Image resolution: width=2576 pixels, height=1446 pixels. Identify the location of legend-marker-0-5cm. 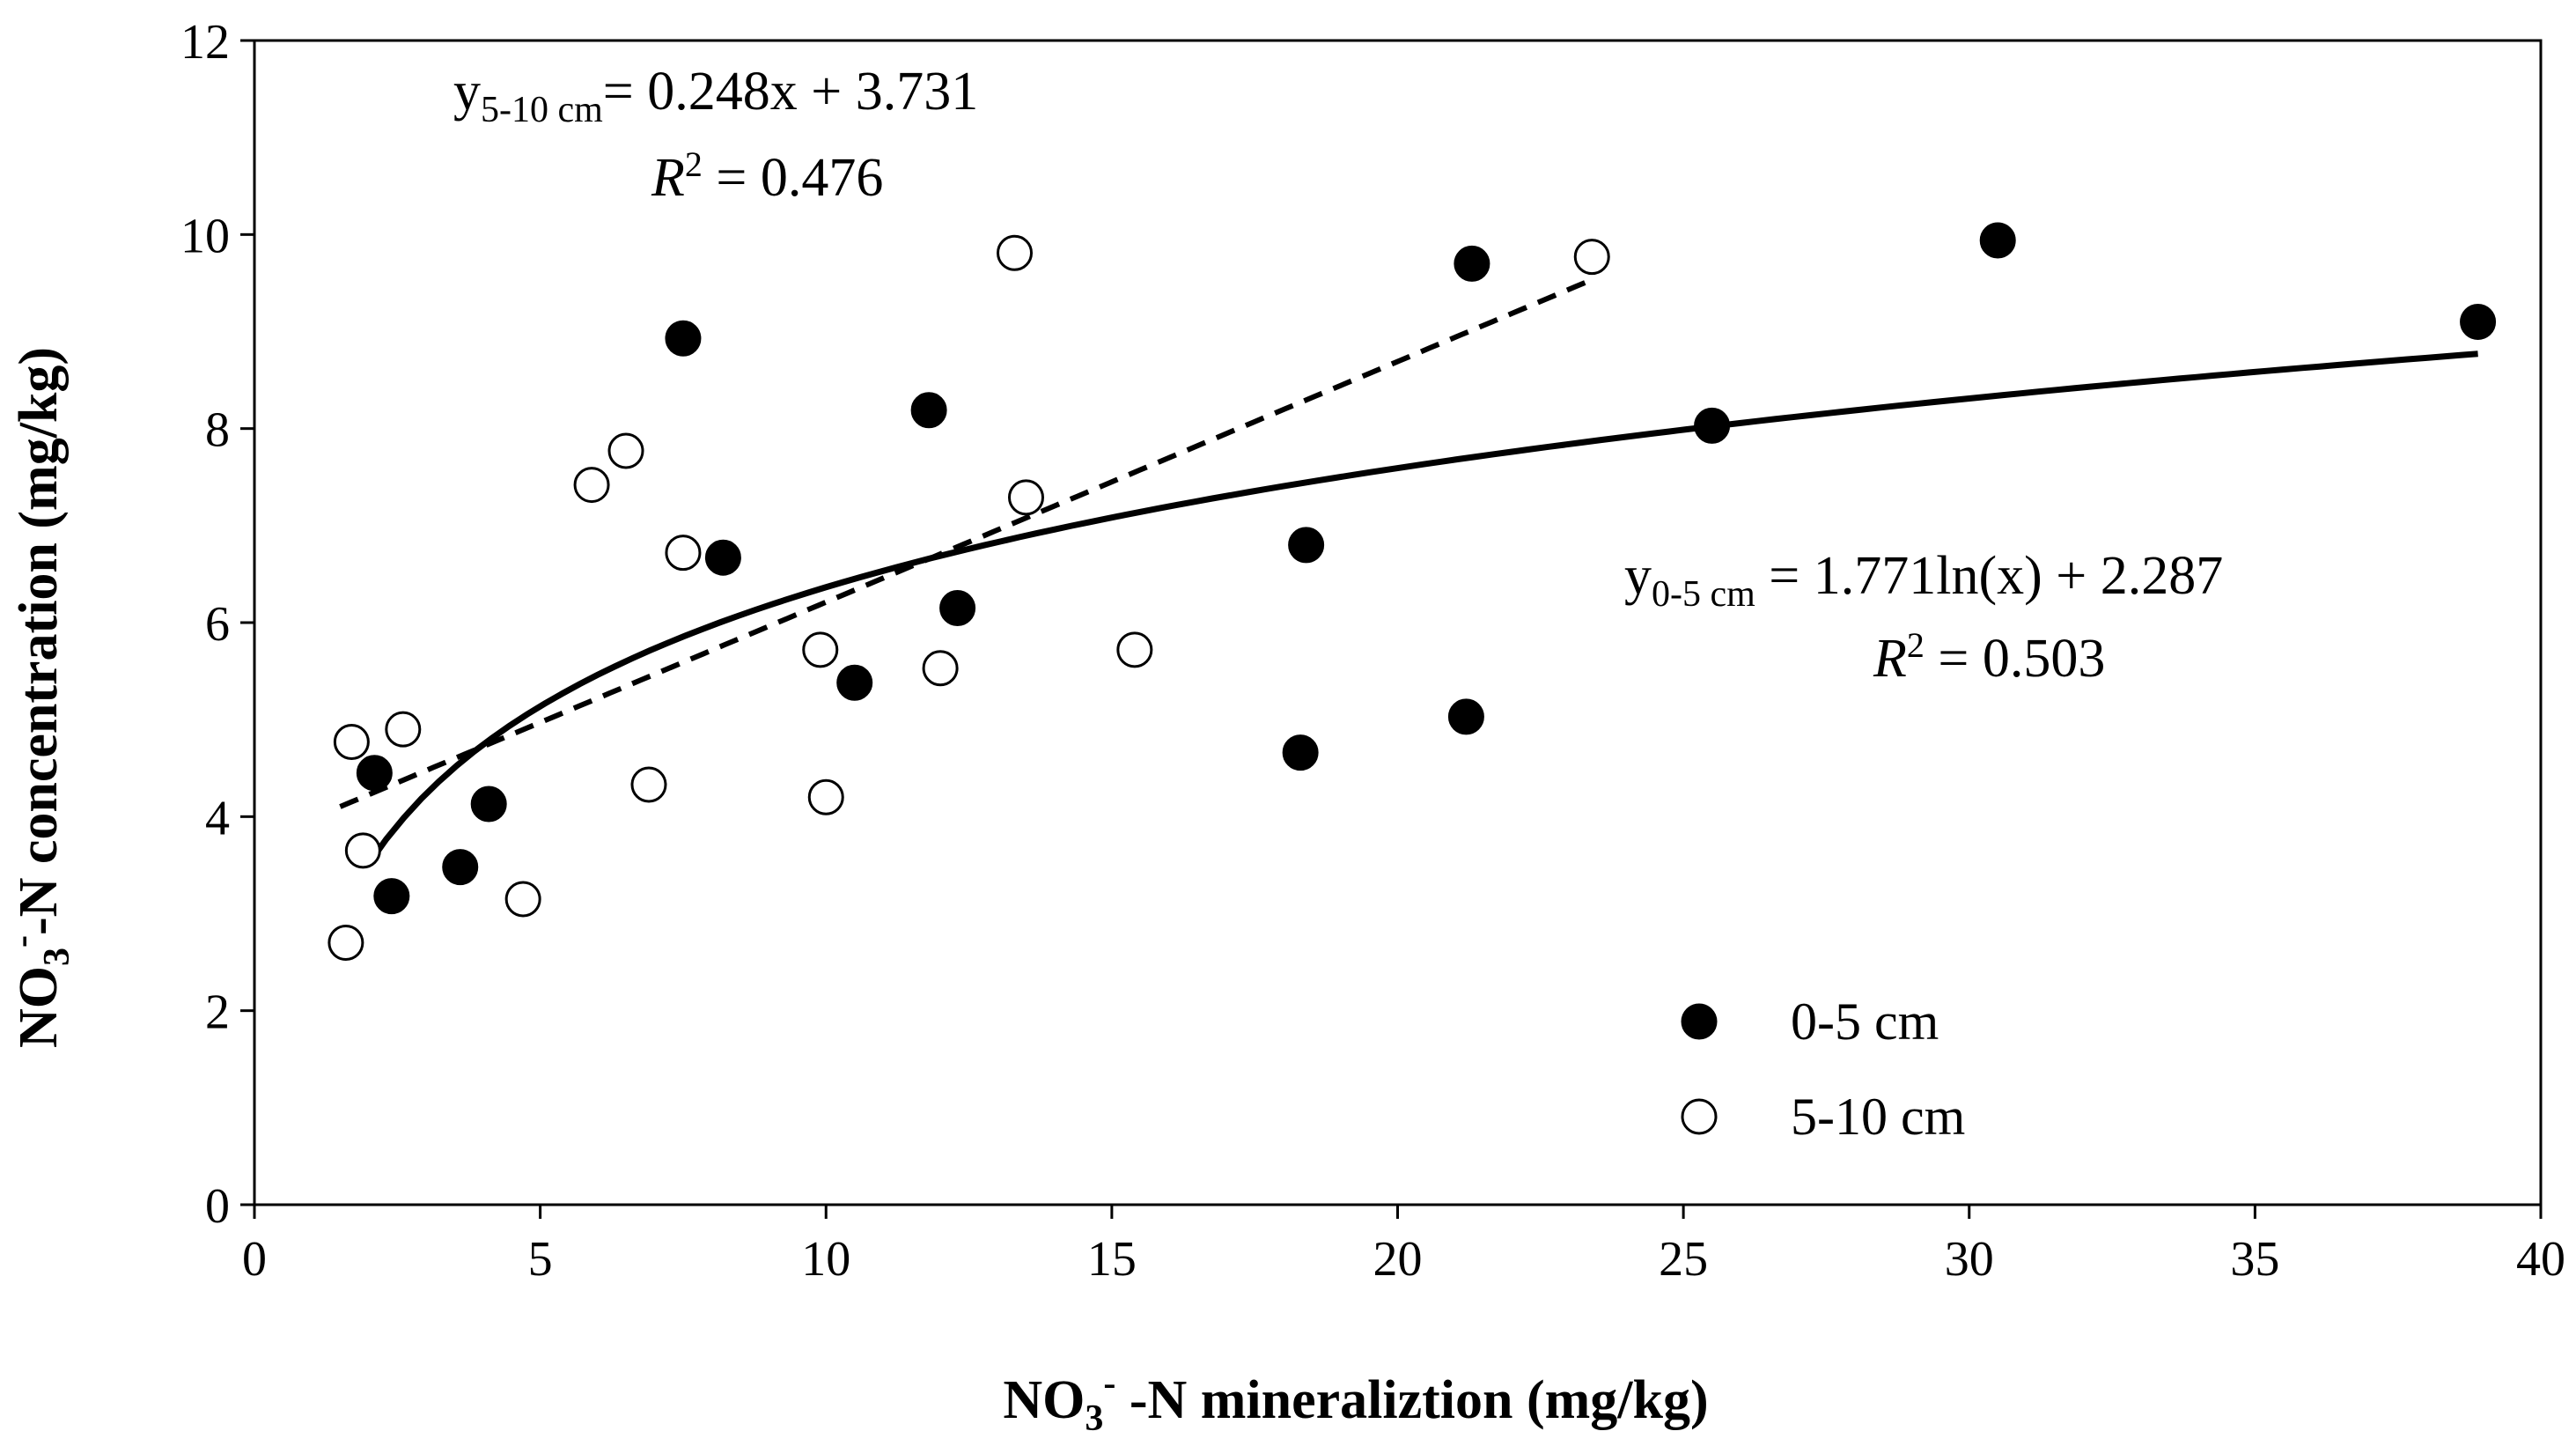
(1699, 1021).